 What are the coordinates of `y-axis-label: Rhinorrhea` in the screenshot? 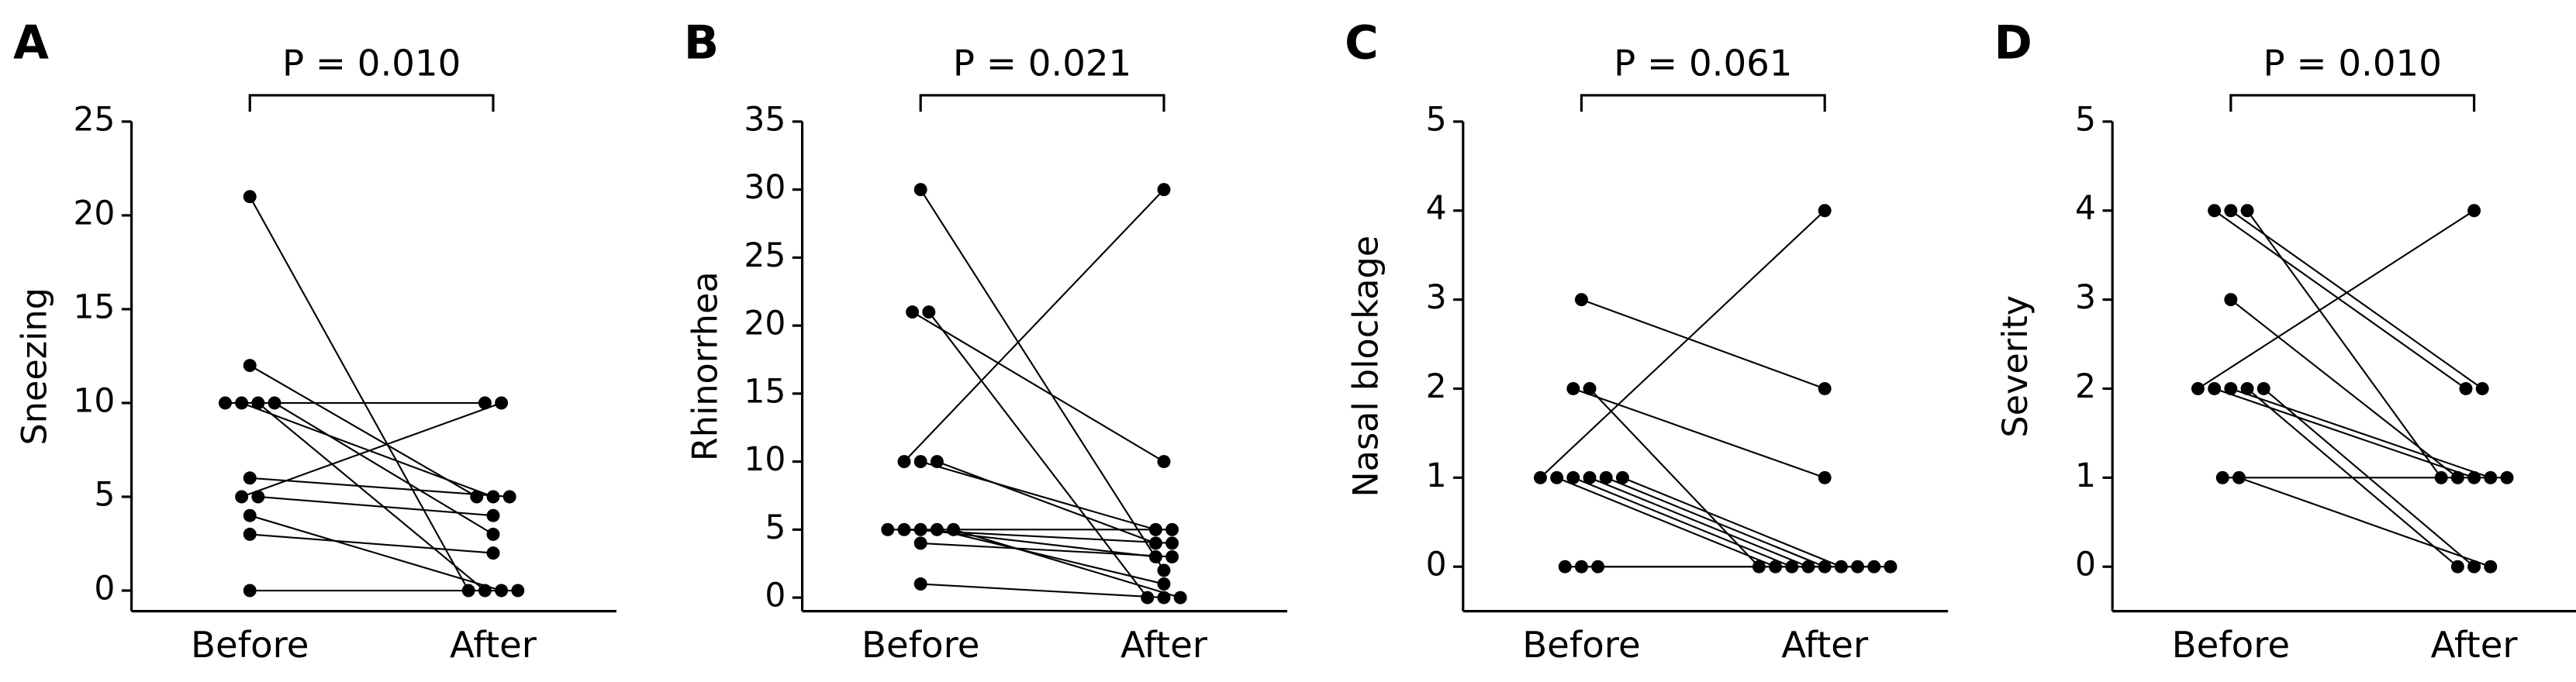 It's located at (705, 366).